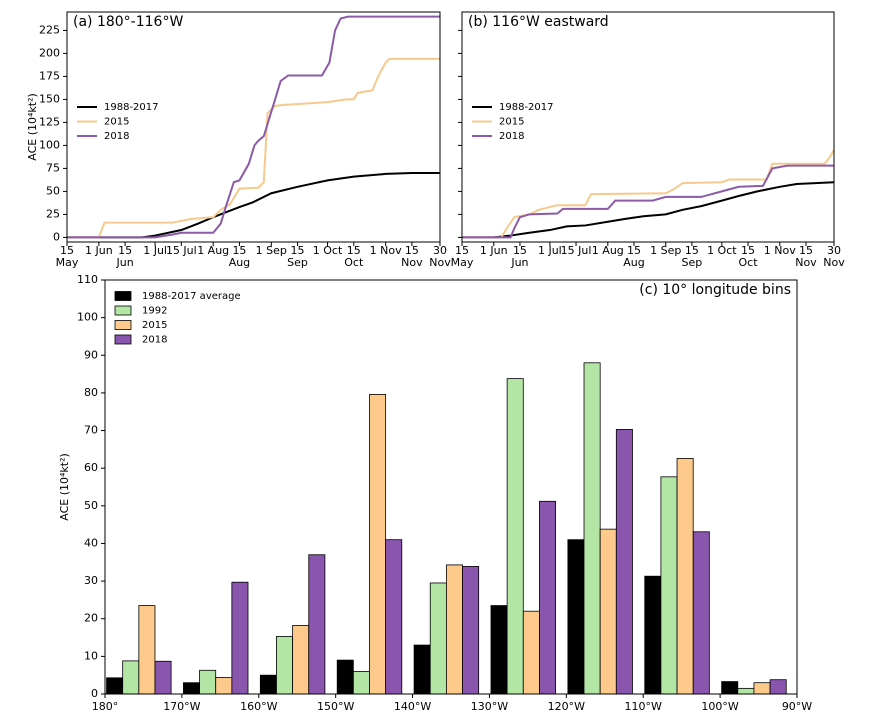 This screenshot has height=724, width=873. I want to click on y-tick-label: 225, so click(49, 29).